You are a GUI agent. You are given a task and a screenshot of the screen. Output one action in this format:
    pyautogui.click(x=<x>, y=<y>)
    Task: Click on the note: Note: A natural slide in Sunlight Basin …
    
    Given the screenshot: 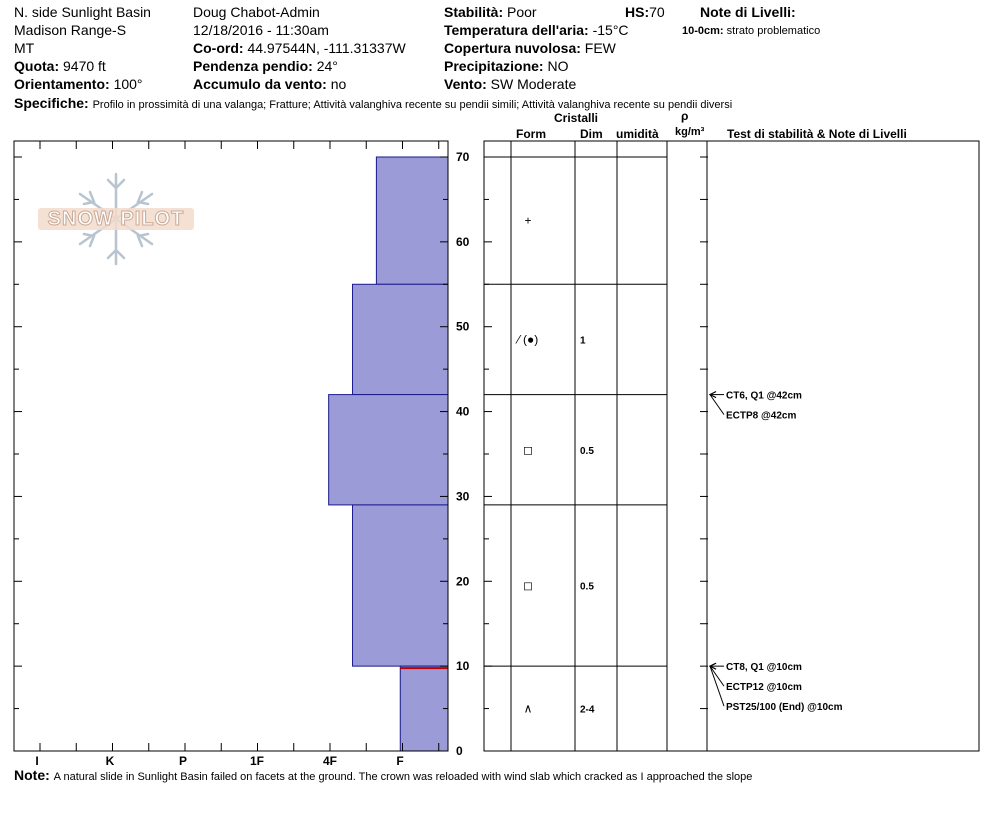 What is the action you would take?
    pyautogui.click(x=383, y=775)
    